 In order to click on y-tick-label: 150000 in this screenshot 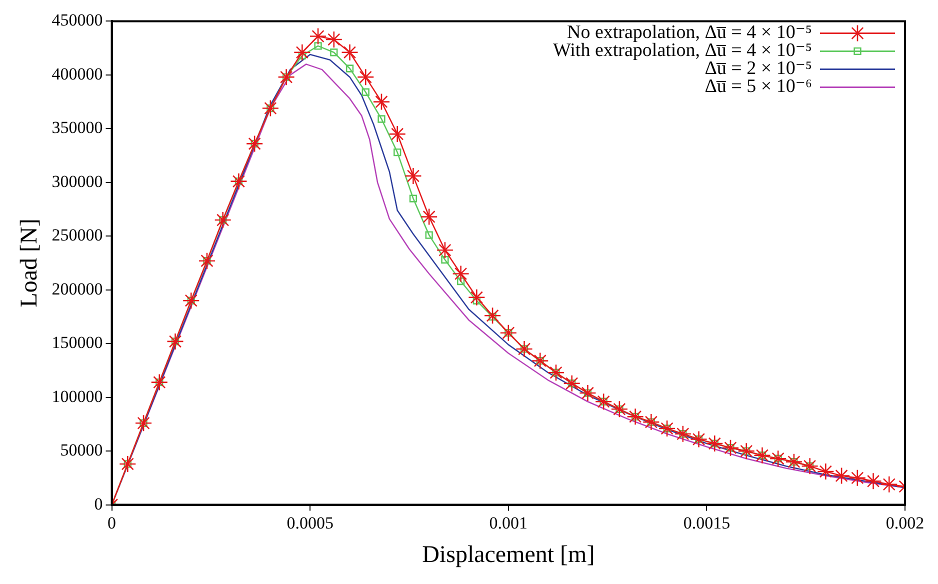, I will do `click(77, 342)`.